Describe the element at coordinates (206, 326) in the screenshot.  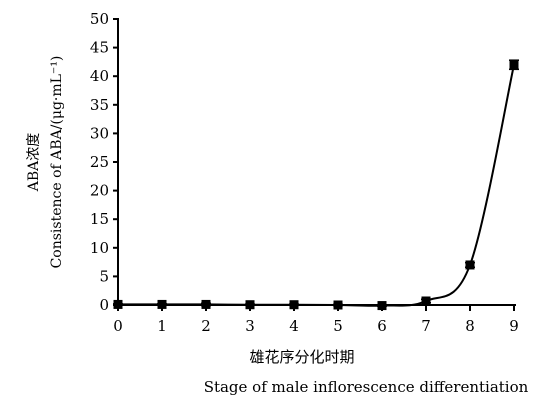
I see `x-tick-label: 2` at that location.